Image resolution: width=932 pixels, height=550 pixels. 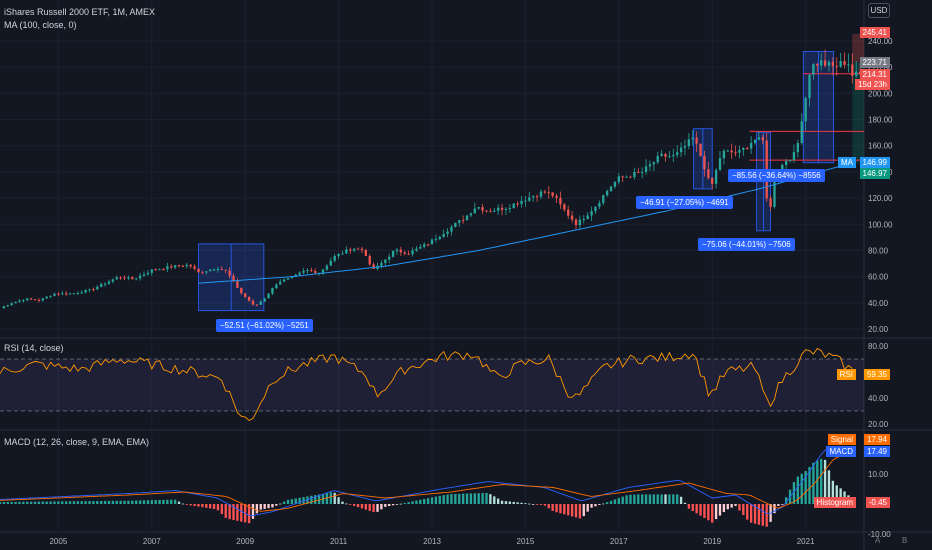 What do you see at coordinates (880, 146) in the screenshot?
I see `y-tick-label: 160.00` at bounding box center [880, 146].